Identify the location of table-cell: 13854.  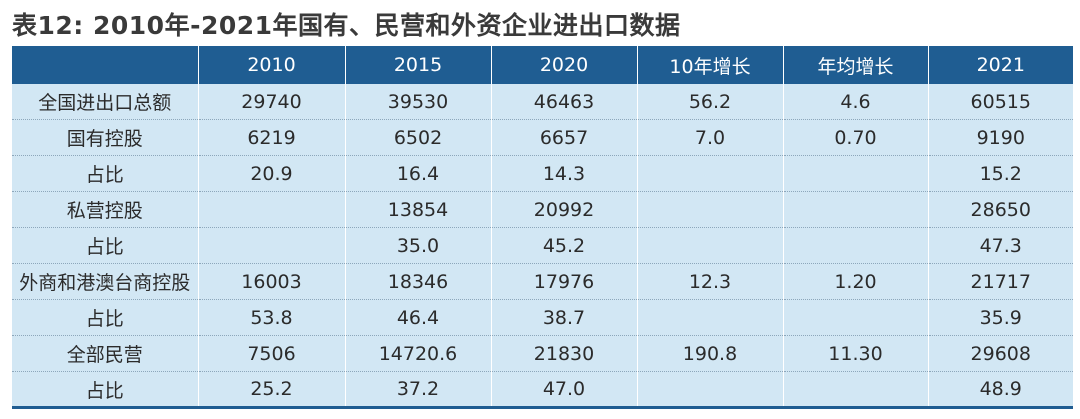
(417, 209).